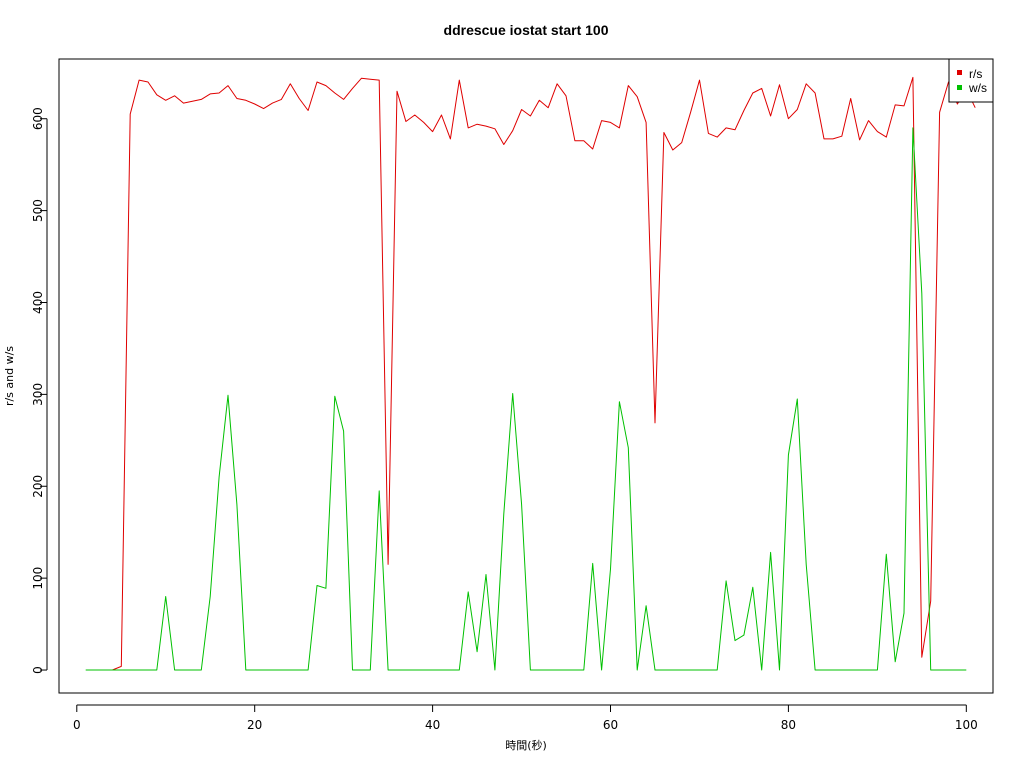  Describe the element at coordinates (975, 74) in the screenshot. I see `legend-label-r-s: r/s` at that location.